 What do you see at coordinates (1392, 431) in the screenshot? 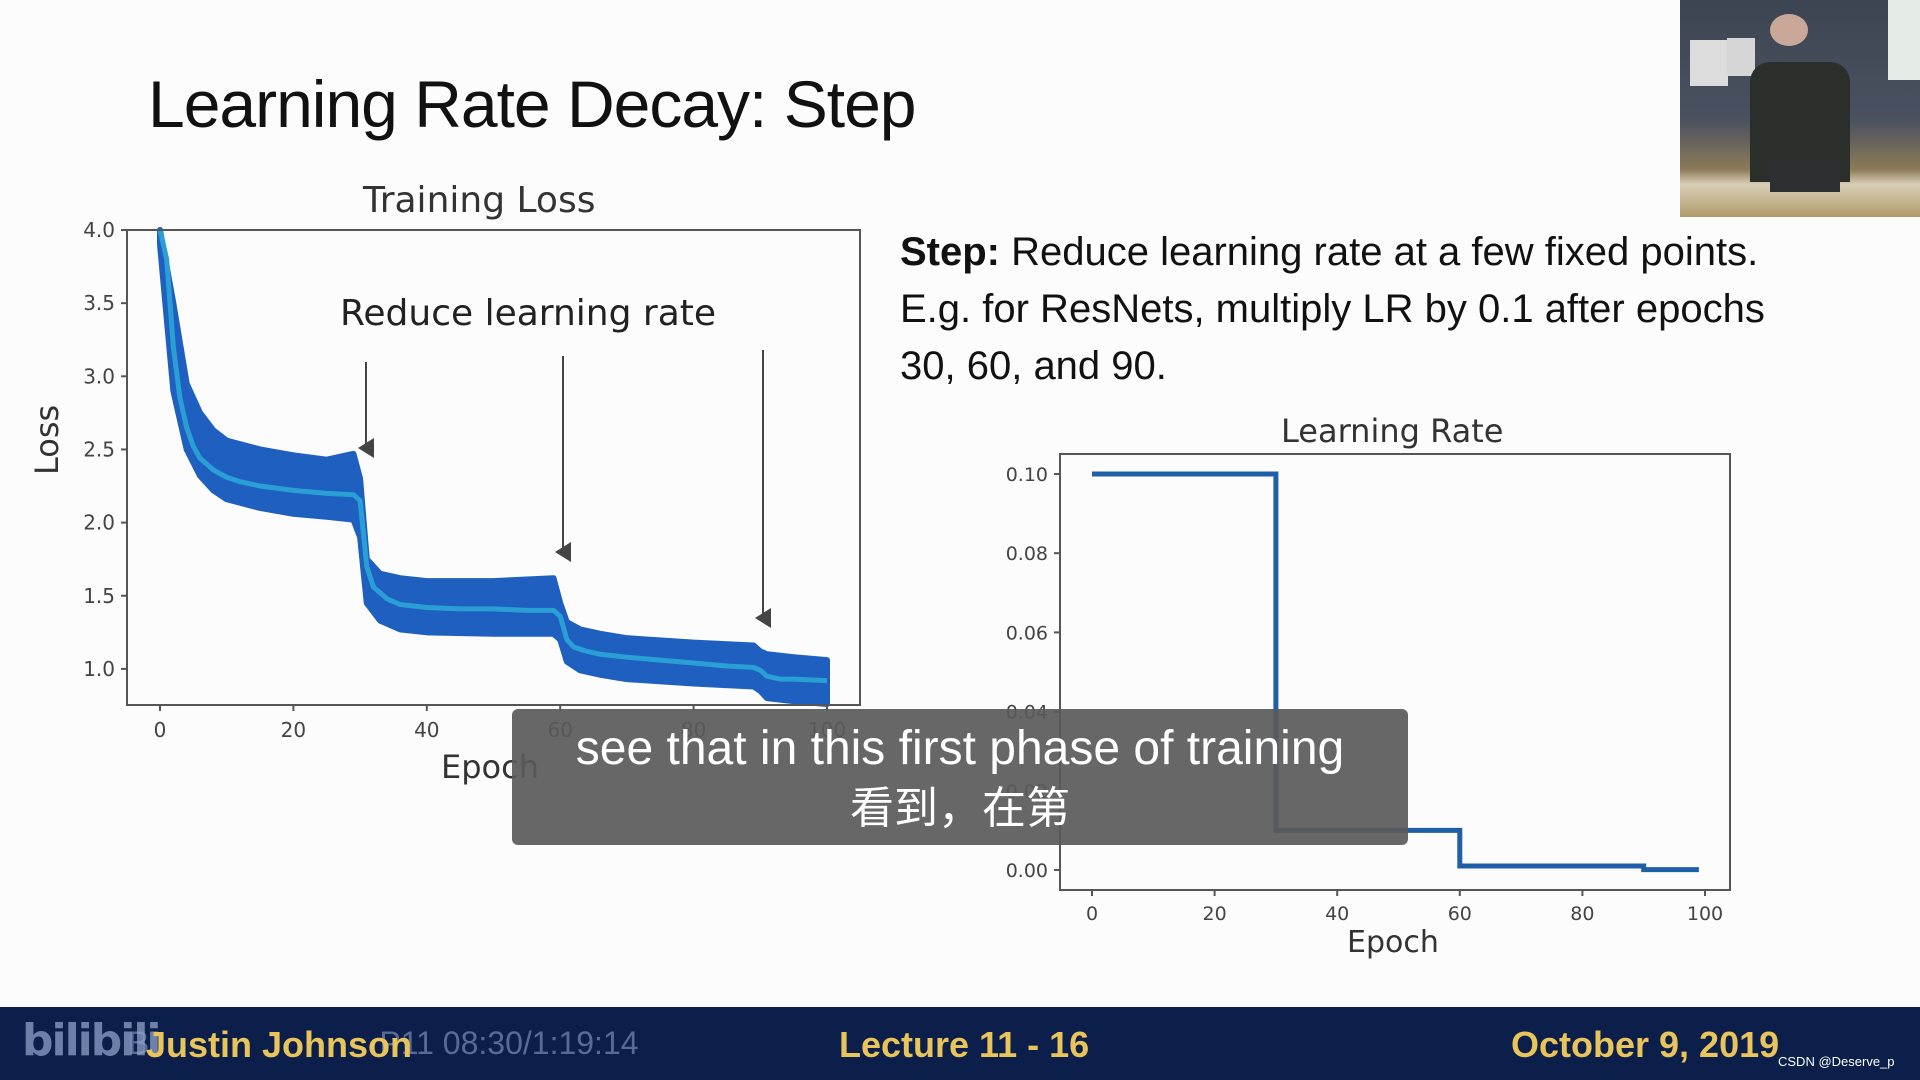
I see `learning-rate-title: Learning Rate` at bounding box center [1392, 431].